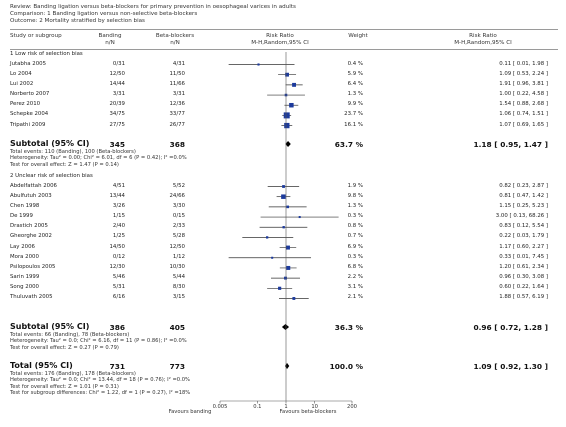 The width and height of the screenshot is (566, 427). What do you see at coordinates (178, 94) in the screenshot?
I see `bb-value: 3/31` at bounding box center [178, 94].